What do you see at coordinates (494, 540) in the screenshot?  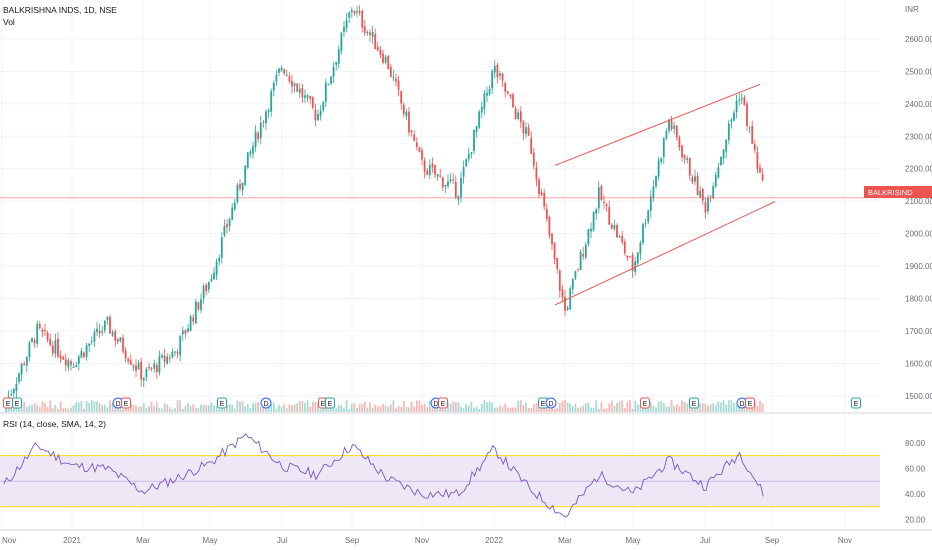 I see `time-tick-label: 2022` at bounding box center [494, 540].